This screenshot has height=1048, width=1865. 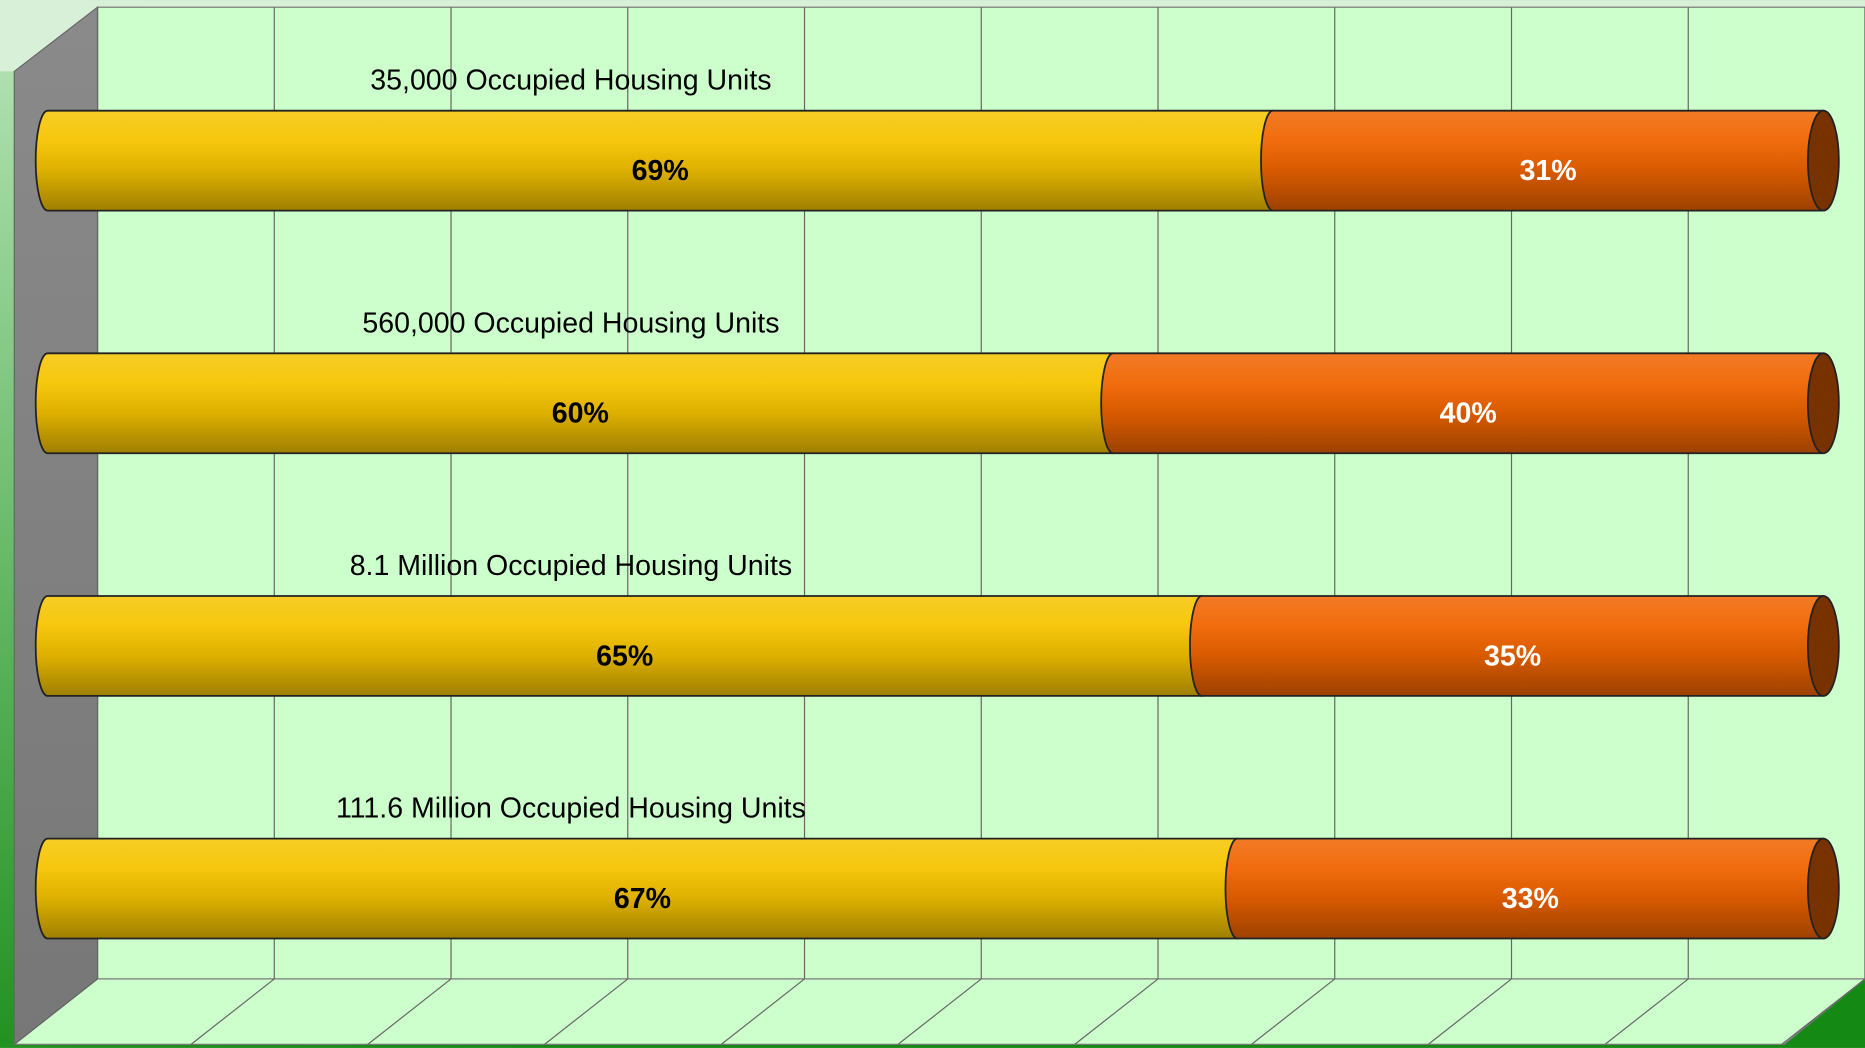 I want to click on category-label: 35,000 Occupied Housing Units, so click(x=570, y=81).